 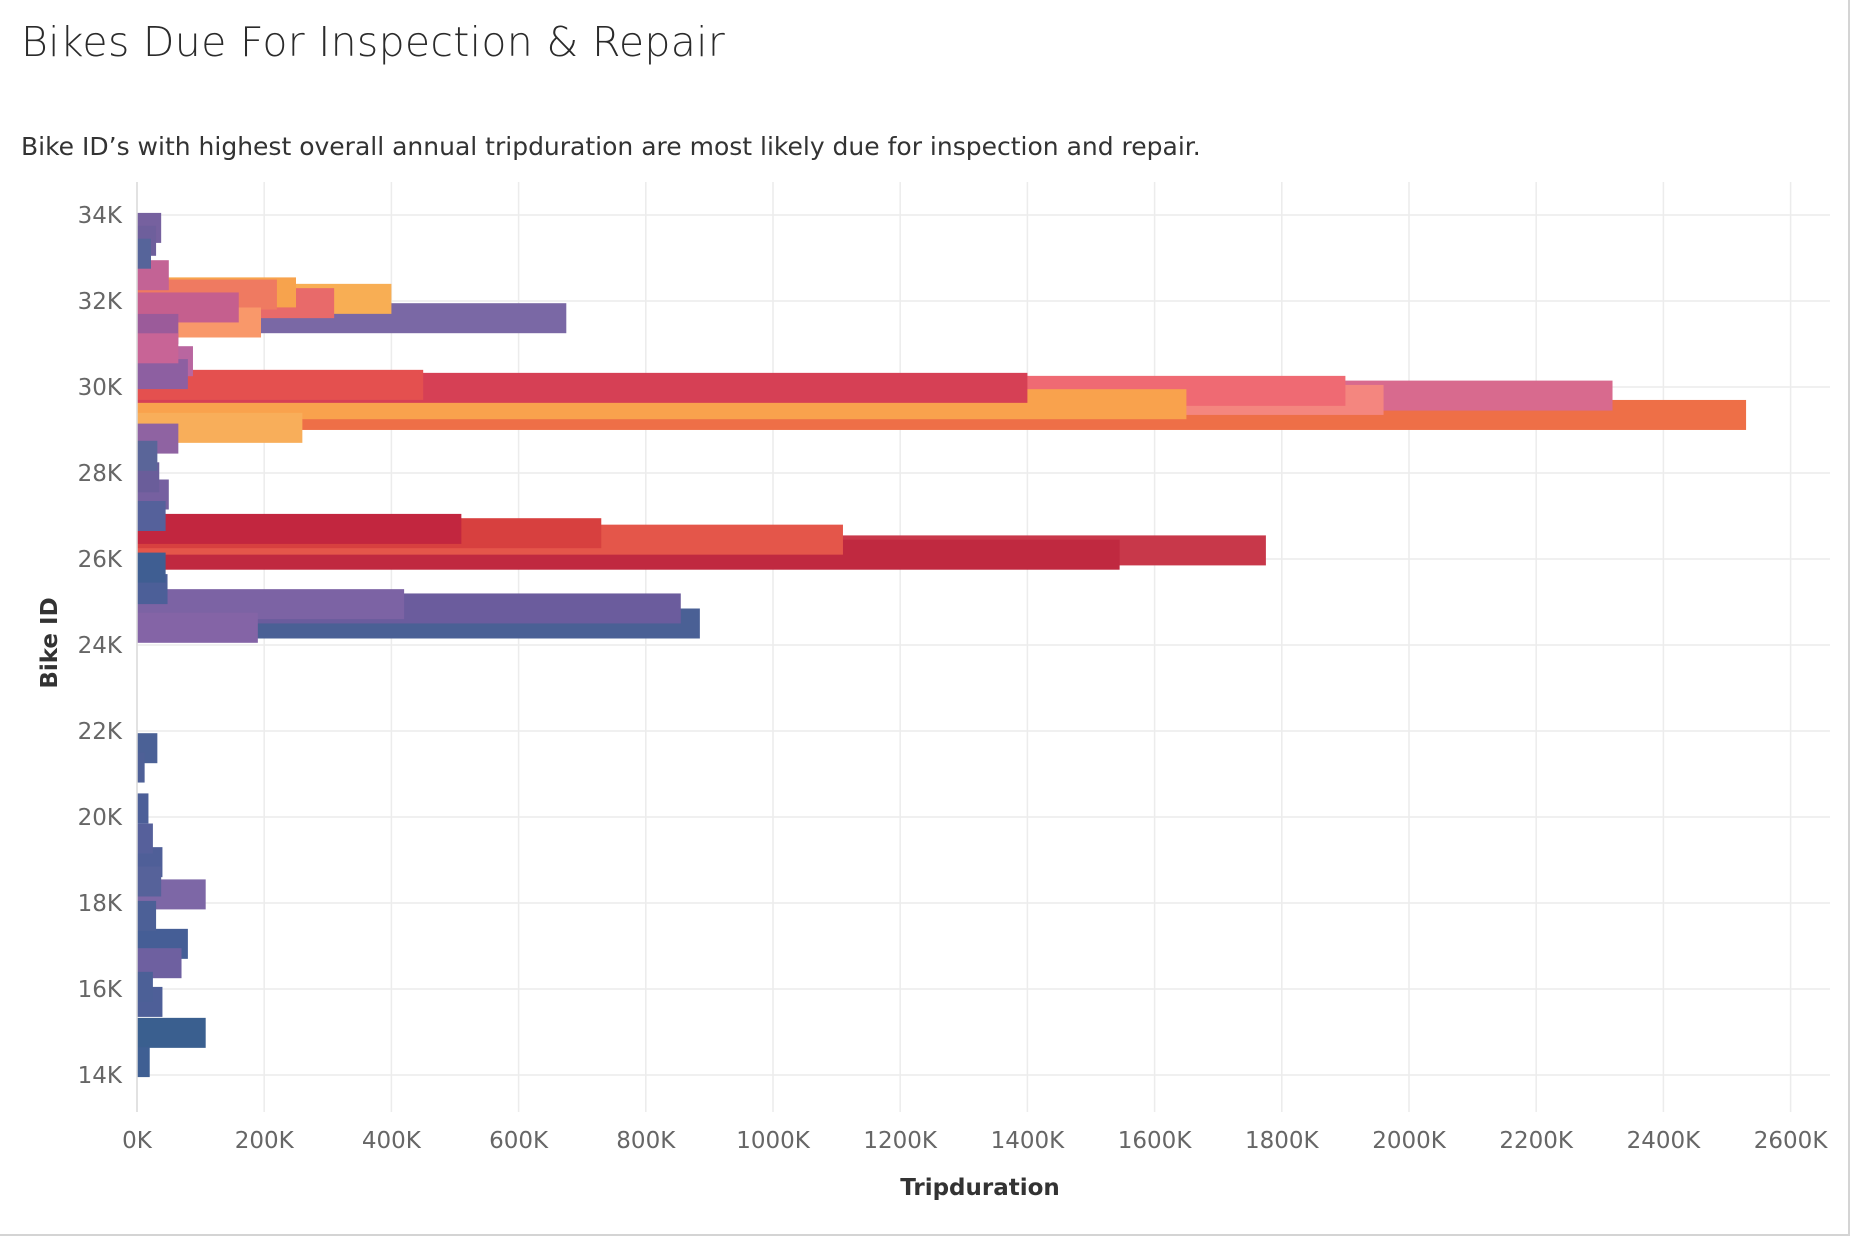 What do you see at coordinates (100, 818) in the screenshot?
I see `y-tick-label: 20K` at bounding box center [100, 818].